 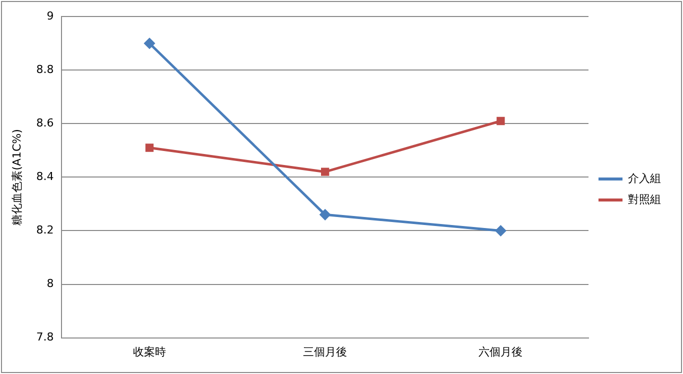 What do you see at coordinates (644, 199) in the screenshot?
I see `legend-label: 對照組` at bounding box center [644, 199].